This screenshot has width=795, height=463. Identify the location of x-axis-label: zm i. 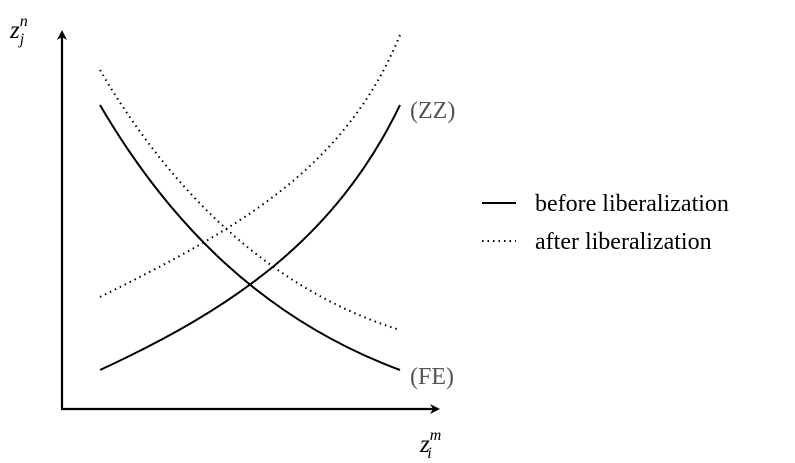
(430, 444).